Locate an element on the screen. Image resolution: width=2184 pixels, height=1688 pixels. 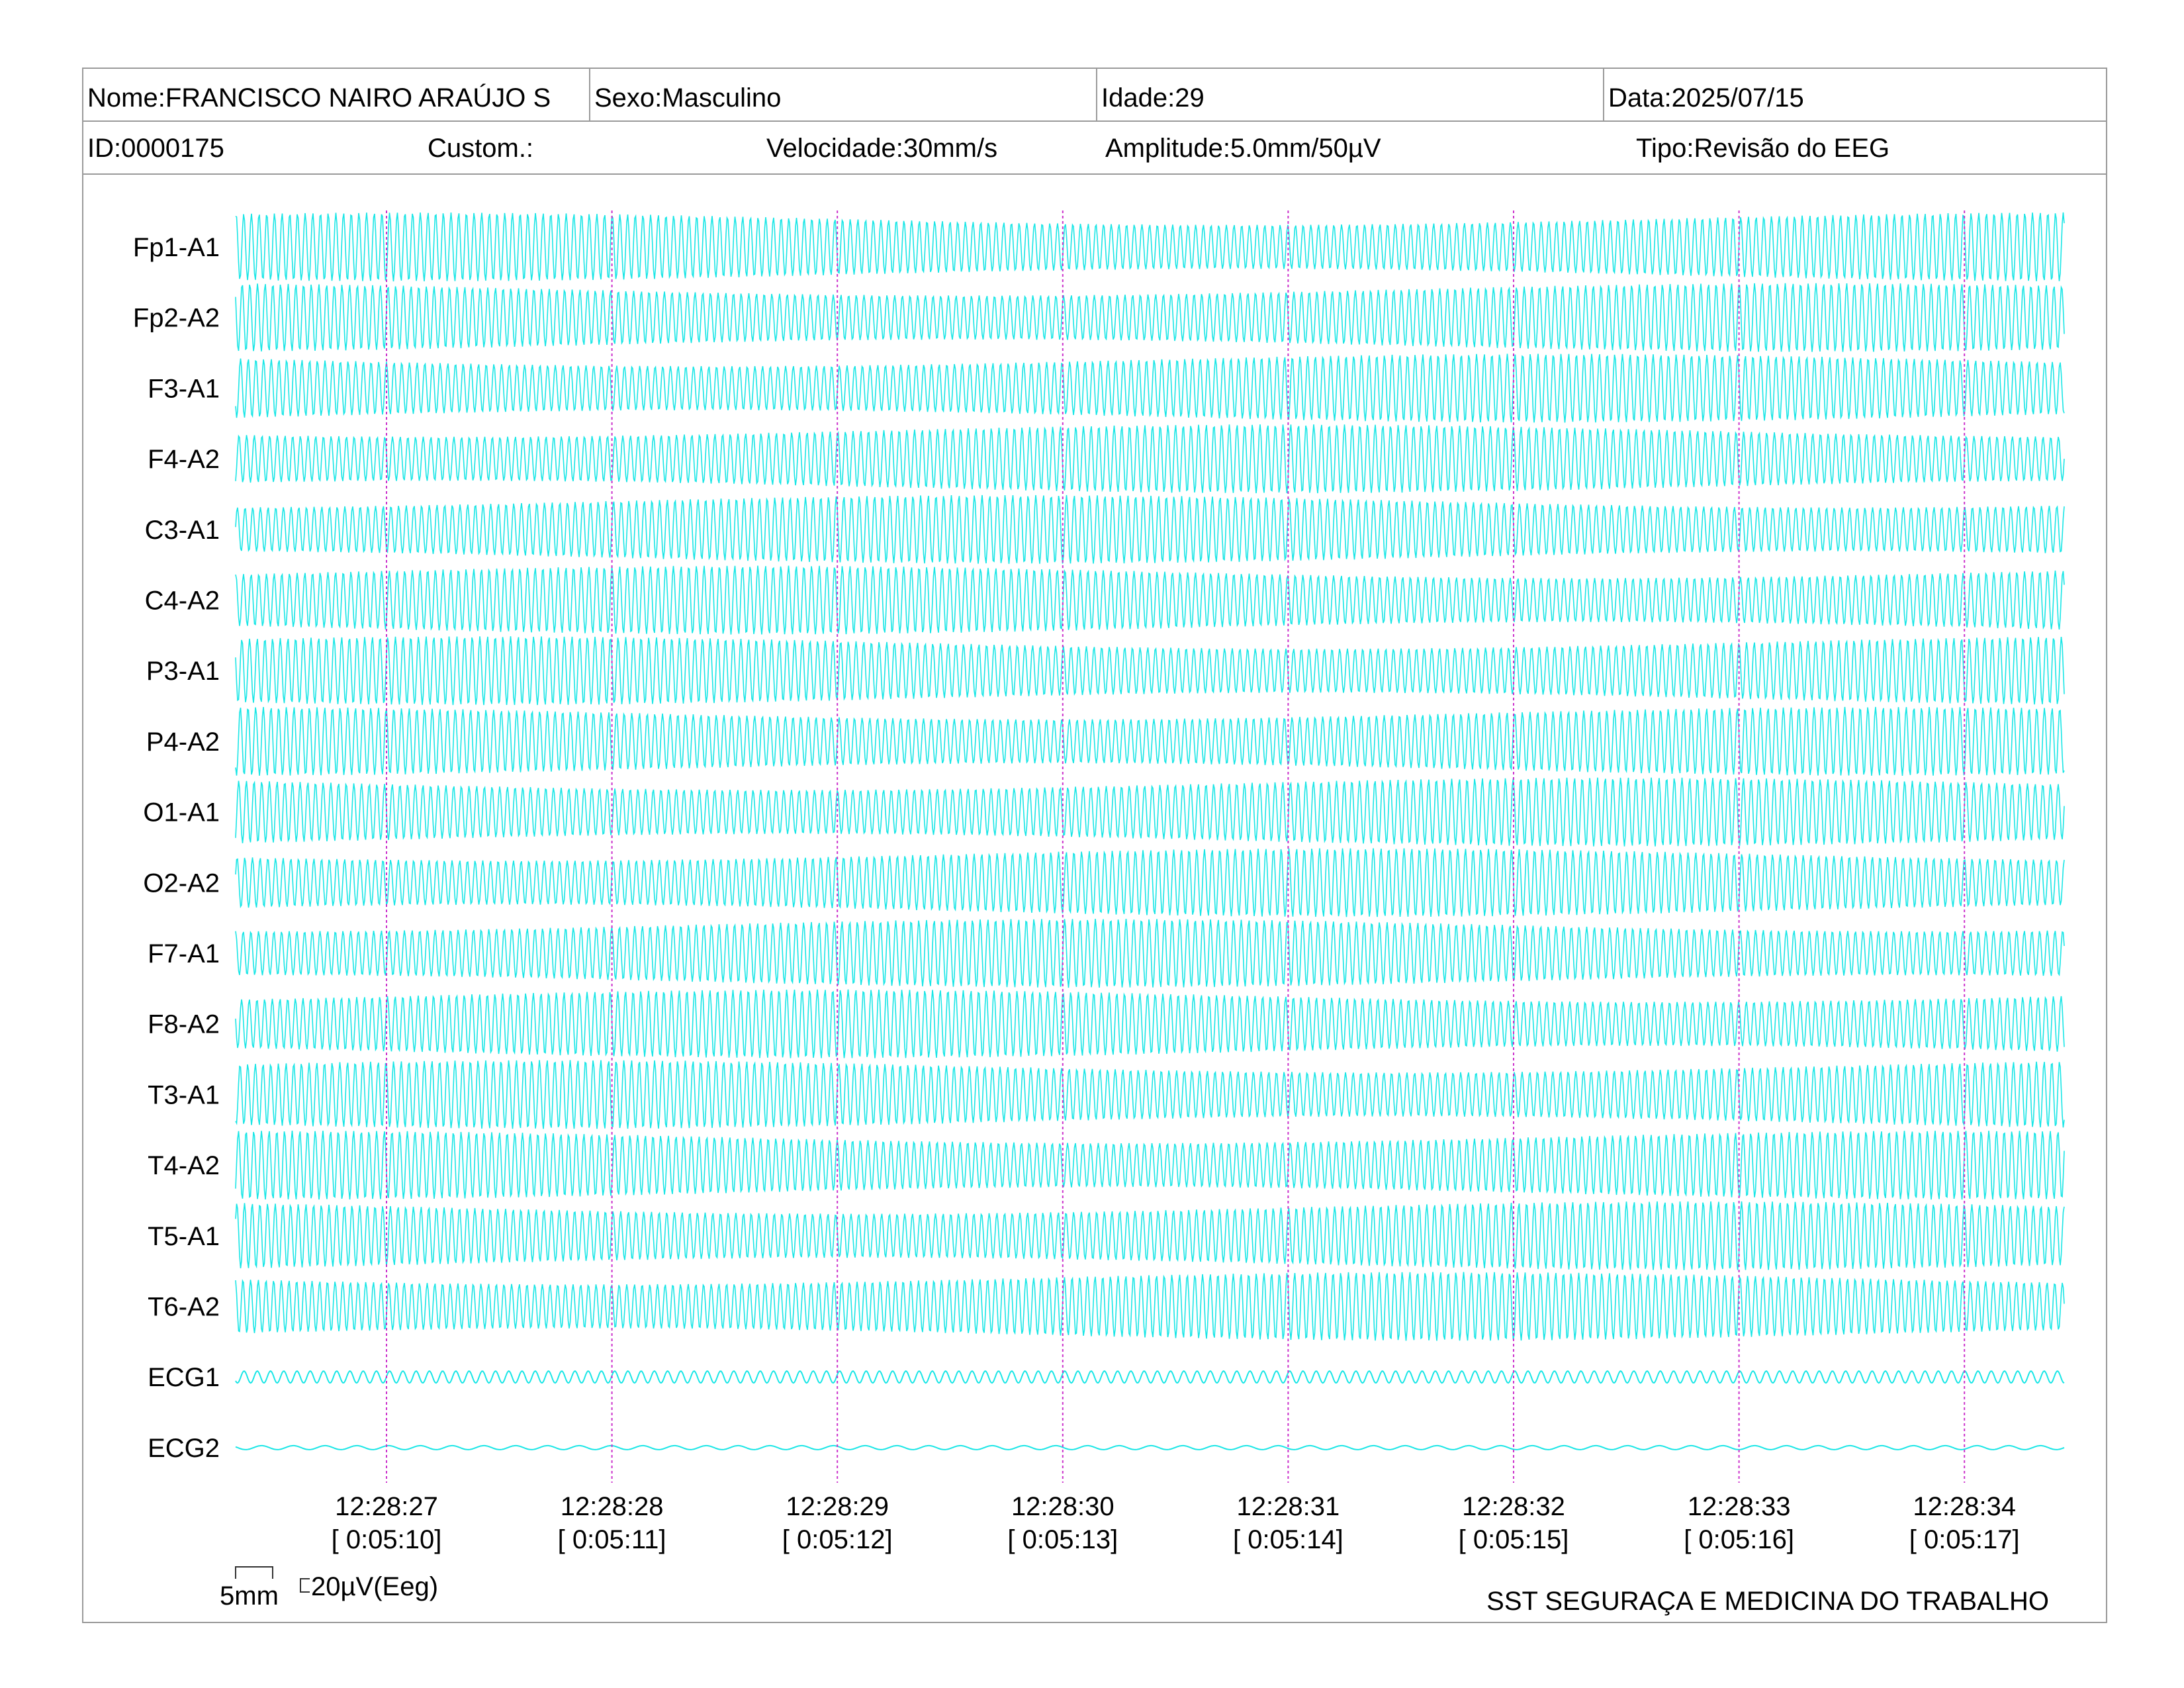
time-tick-elapsed: [ 0:05:11] is located at coordinates (612, 1539).